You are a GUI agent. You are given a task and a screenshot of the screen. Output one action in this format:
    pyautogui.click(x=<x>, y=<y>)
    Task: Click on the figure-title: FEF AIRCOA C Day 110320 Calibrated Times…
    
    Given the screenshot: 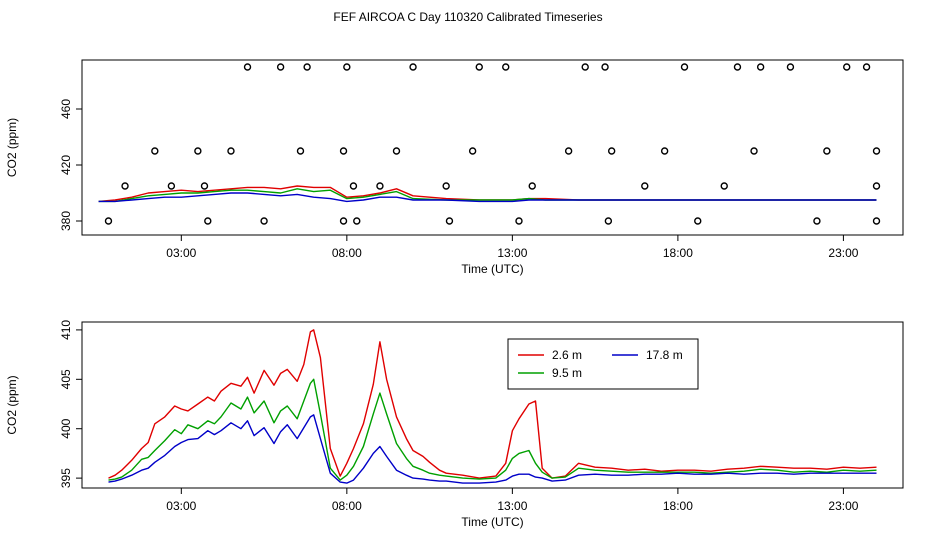 What is the action you would take?
    pyautogui.click(x=468, y=17)
    